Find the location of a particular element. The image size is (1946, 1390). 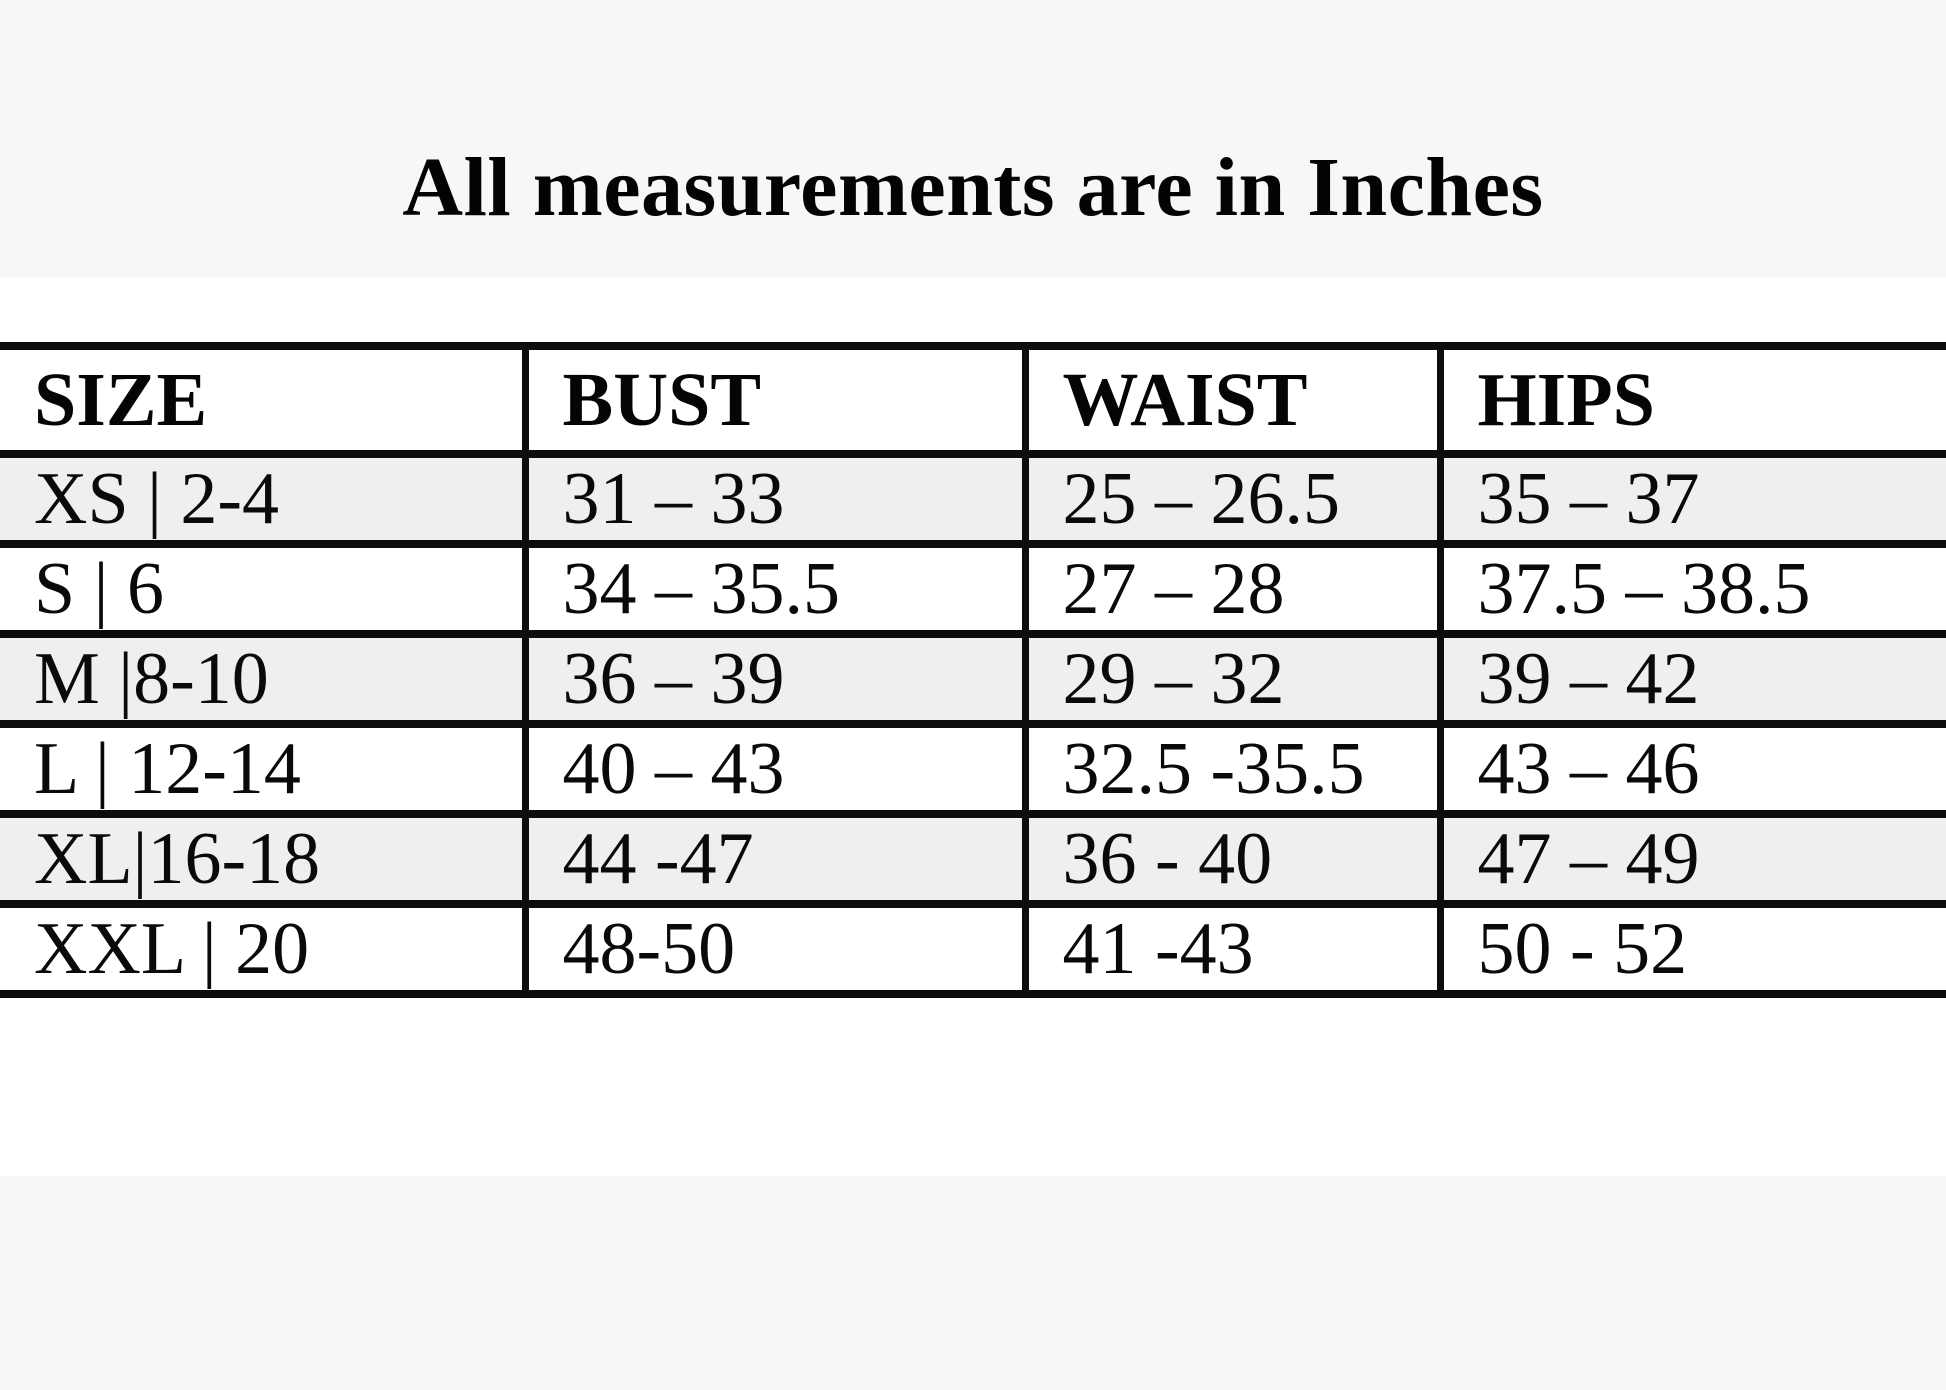

cell-hips: 35 – 37 is located at coordinates (1691, 499).